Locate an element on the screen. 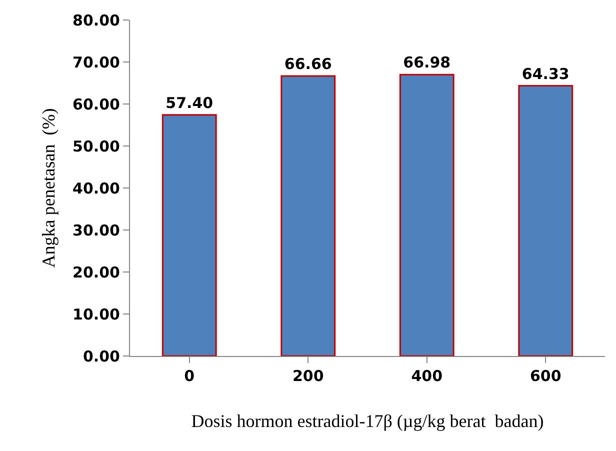 The height and width of the screenshot is (451, 616). y-tick-label: 80.00 is located at coordinates (96, 20).